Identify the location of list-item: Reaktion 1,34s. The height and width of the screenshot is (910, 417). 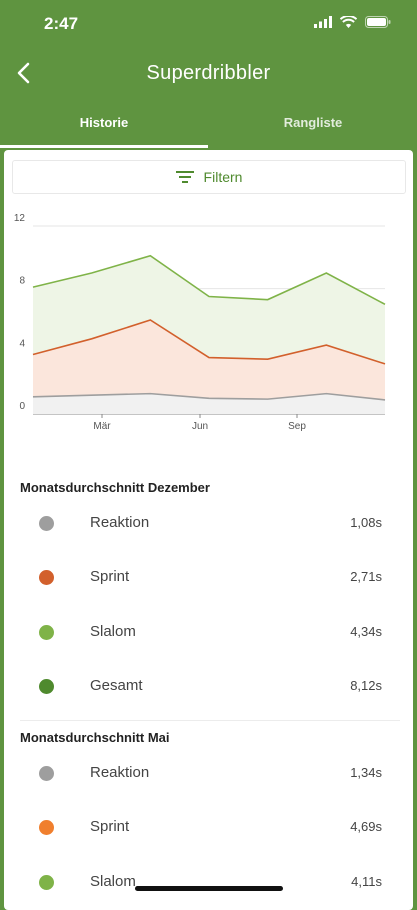
(208, 773).